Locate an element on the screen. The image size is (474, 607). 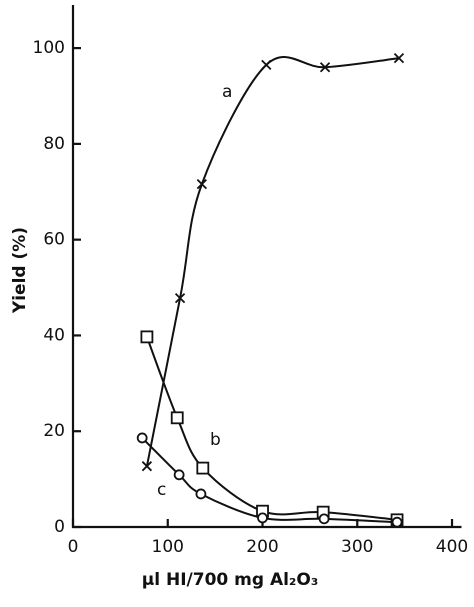
series-label: c is located at coordinates (161, 490).